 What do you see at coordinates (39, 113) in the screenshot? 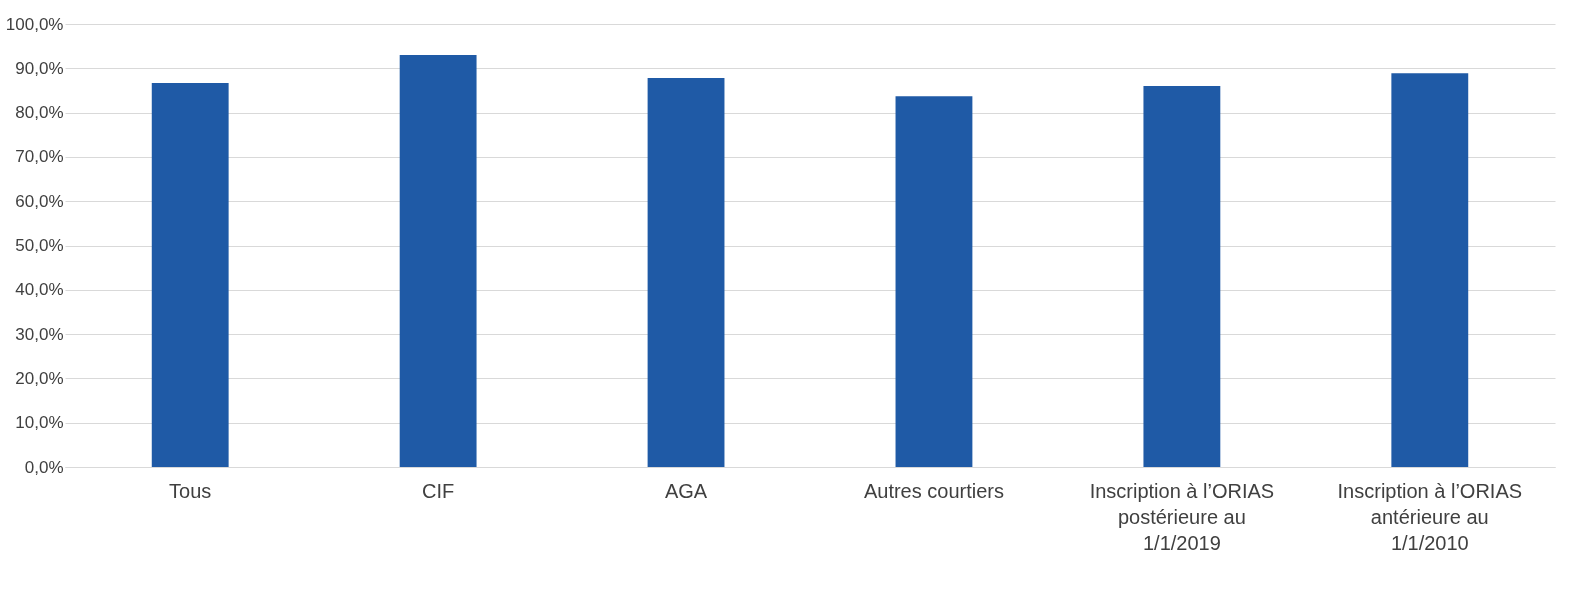
I see `y-tick-label: 80,0%` at bounding box center [39, 113].